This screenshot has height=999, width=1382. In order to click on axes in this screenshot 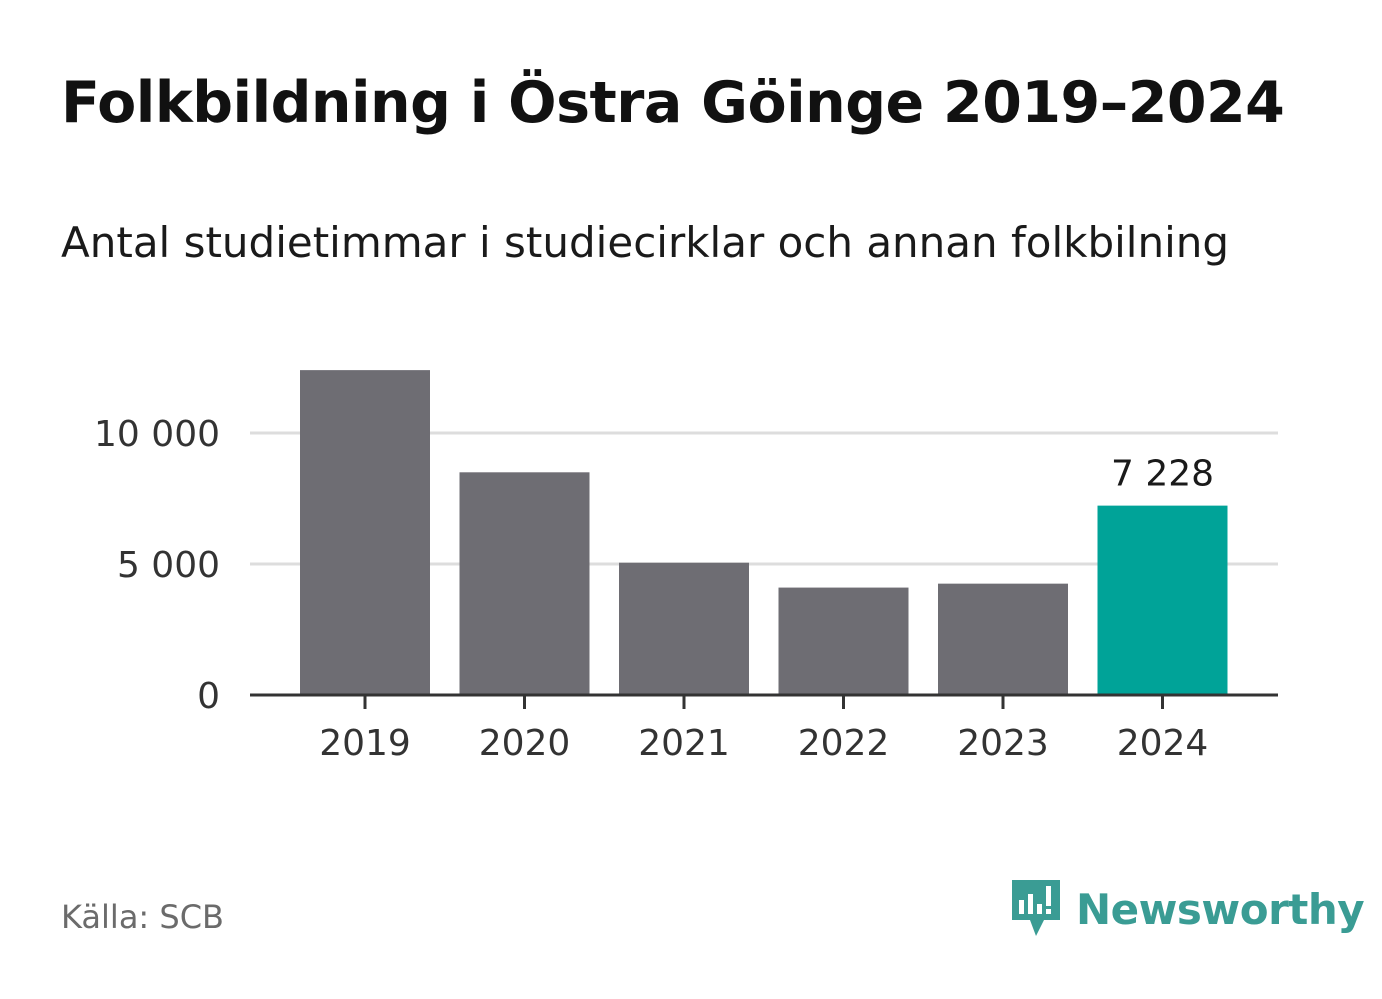, I will do `click(764, 701)`.